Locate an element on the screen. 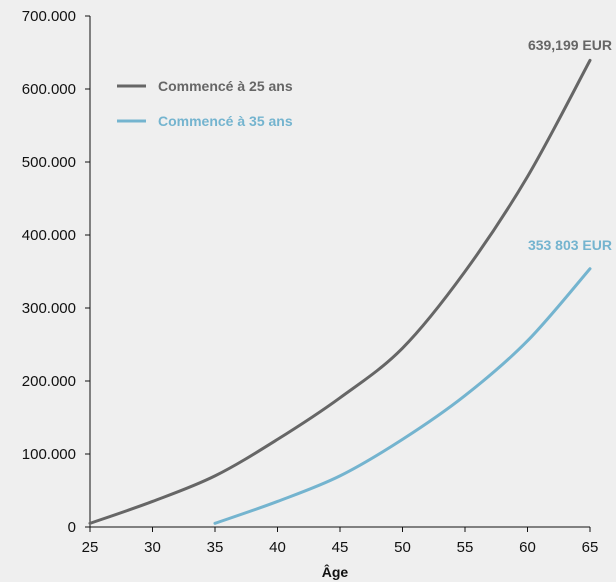 The height and width of the screenshot is (582, 616). x-tick-label: 50 is located at coordinates (402, 547).